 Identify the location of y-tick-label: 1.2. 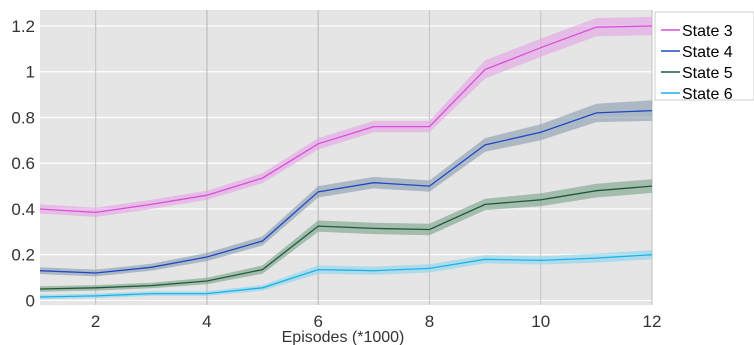
(23, 26).